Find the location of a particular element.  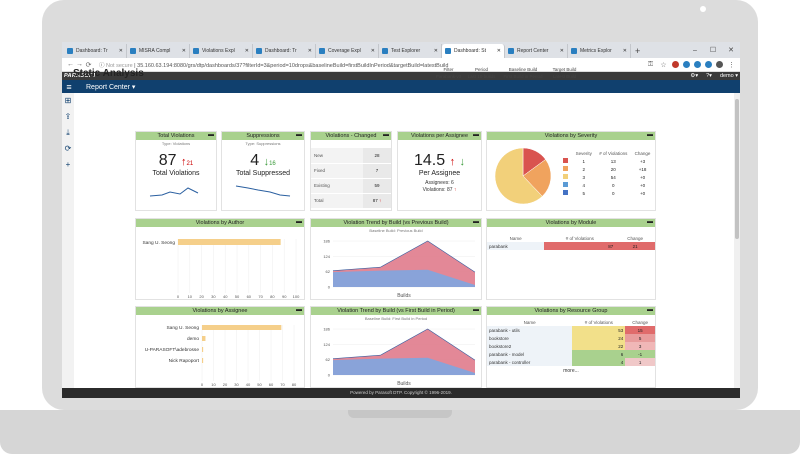

x-tick-label: 20 is located at coordinates (225, 384).